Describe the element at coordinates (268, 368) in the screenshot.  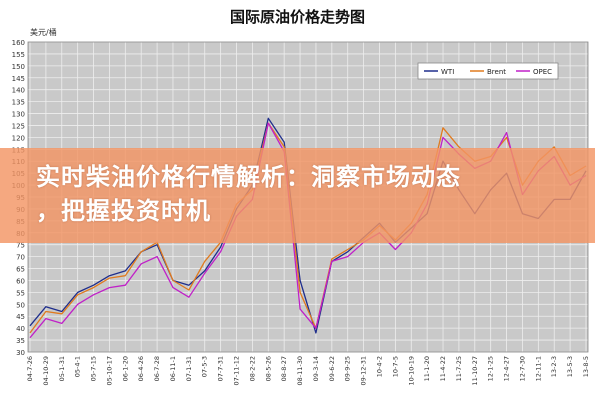
I see `x-tick-label: 08-5-26` at that location.